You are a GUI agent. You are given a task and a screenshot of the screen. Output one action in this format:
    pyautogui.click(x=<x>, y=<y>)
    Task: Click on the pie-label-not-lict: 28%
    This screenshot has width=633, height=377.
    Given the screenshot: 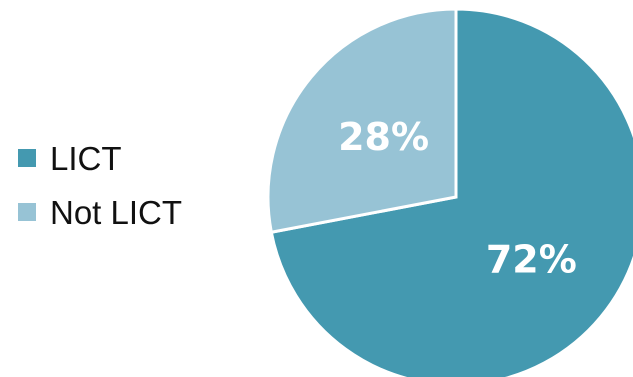 What is the action you would take?
    pyautogui.click(x=383, y=137)
    